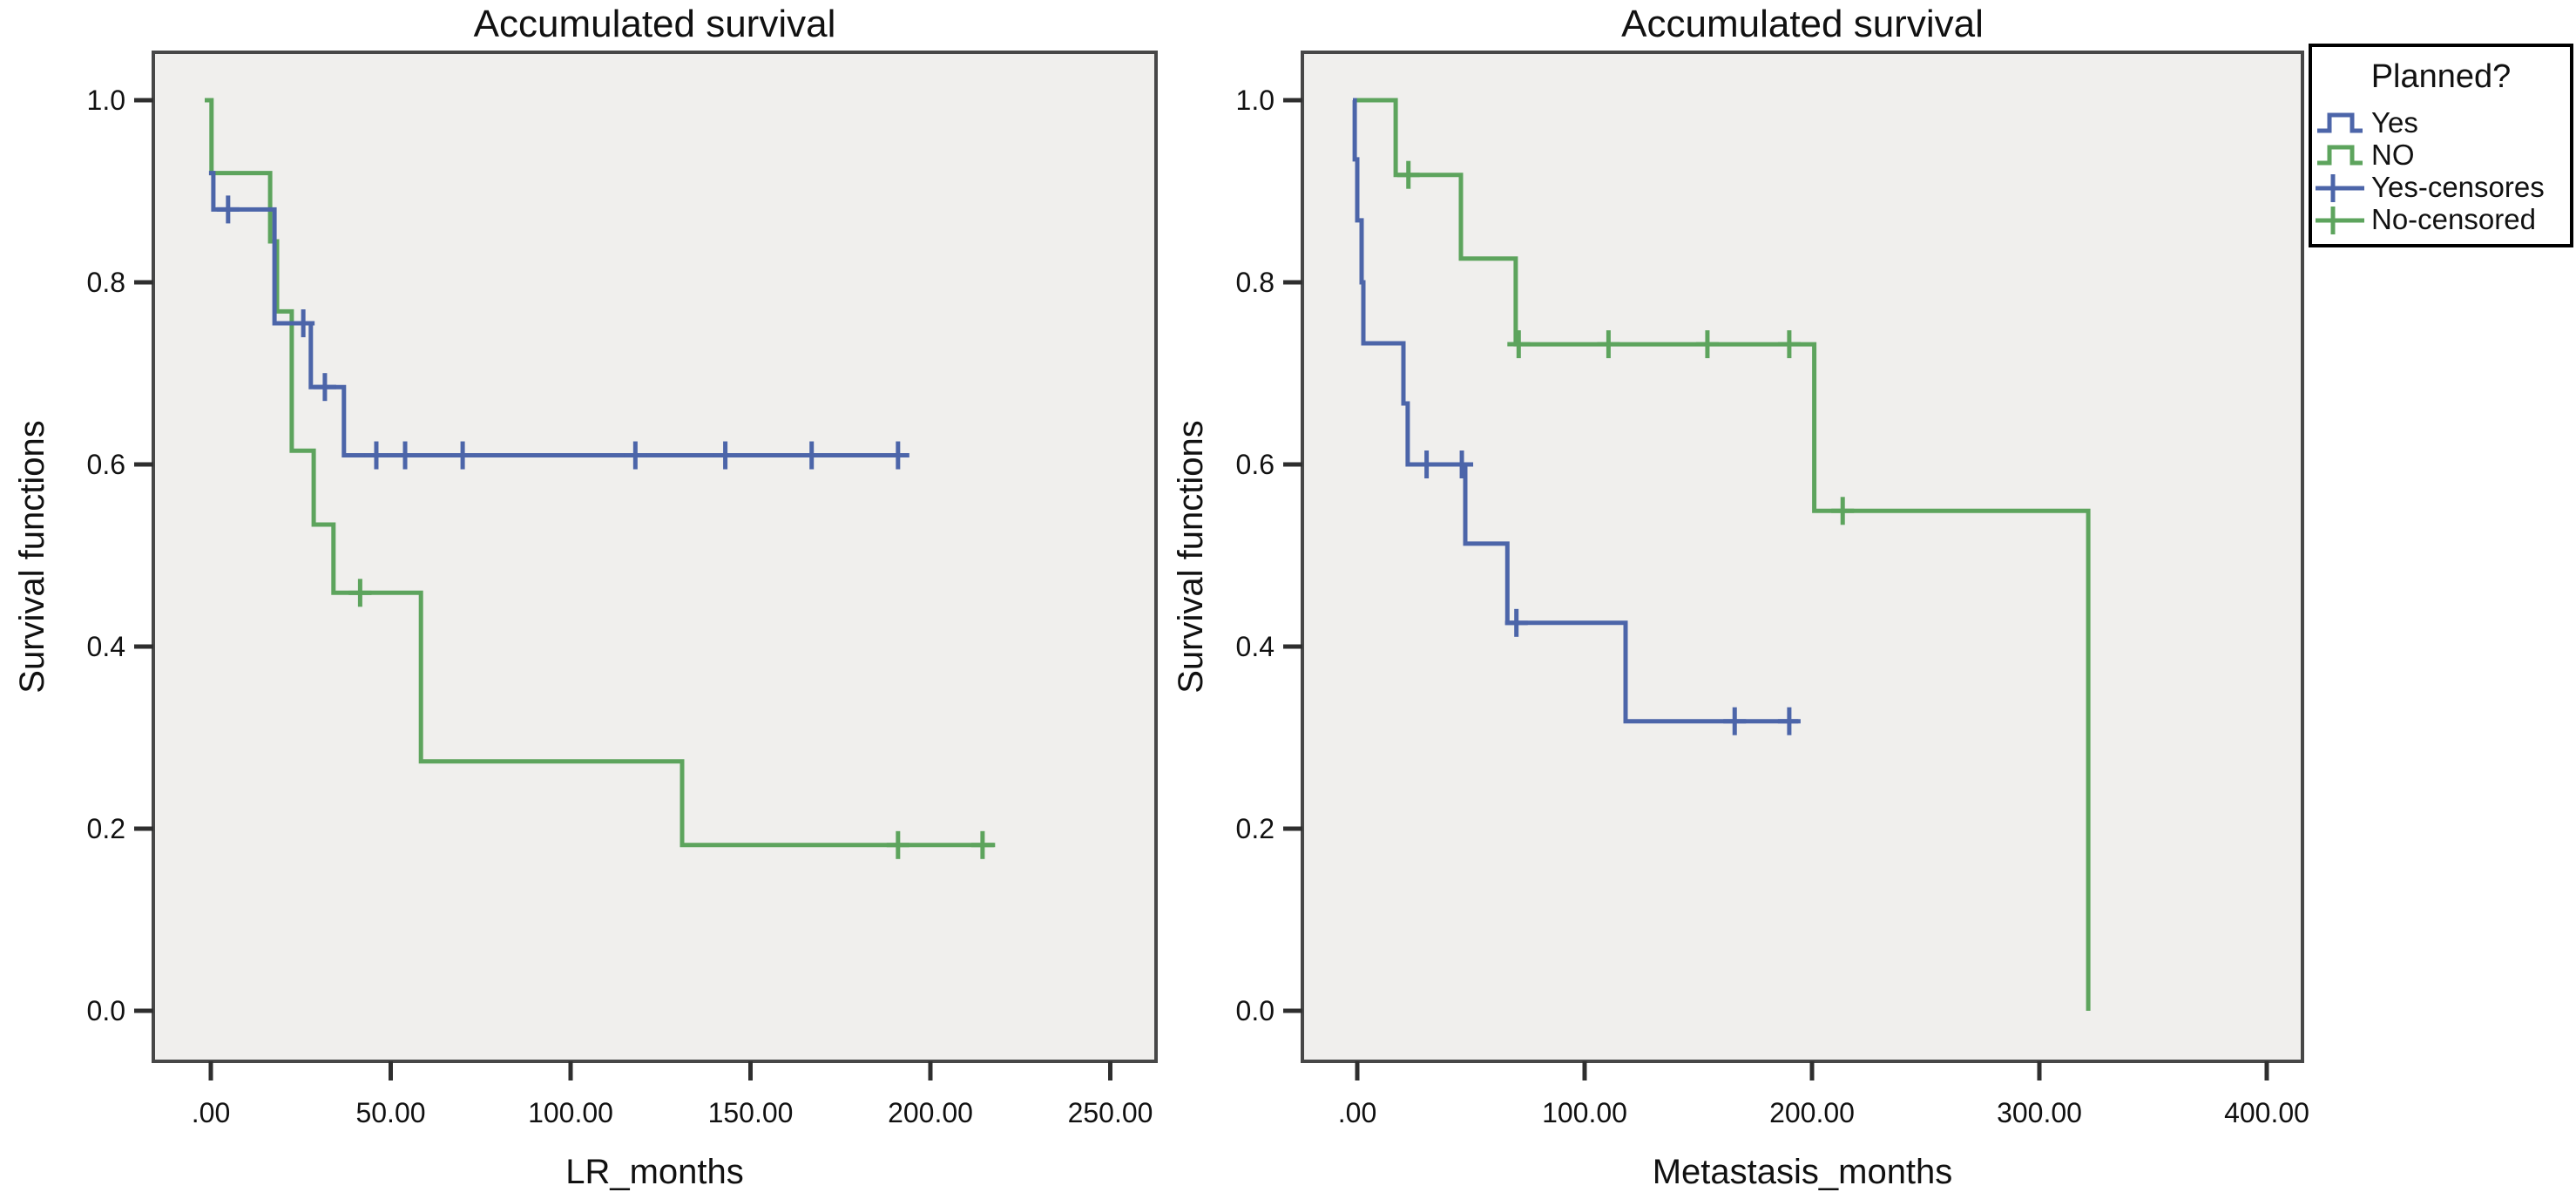 The image size is (2576, 1199). What do you see at coordinates (2394, 122) in the screenshot?
I see `legend-item-label: Yes` at bounding box center [2394, 122].